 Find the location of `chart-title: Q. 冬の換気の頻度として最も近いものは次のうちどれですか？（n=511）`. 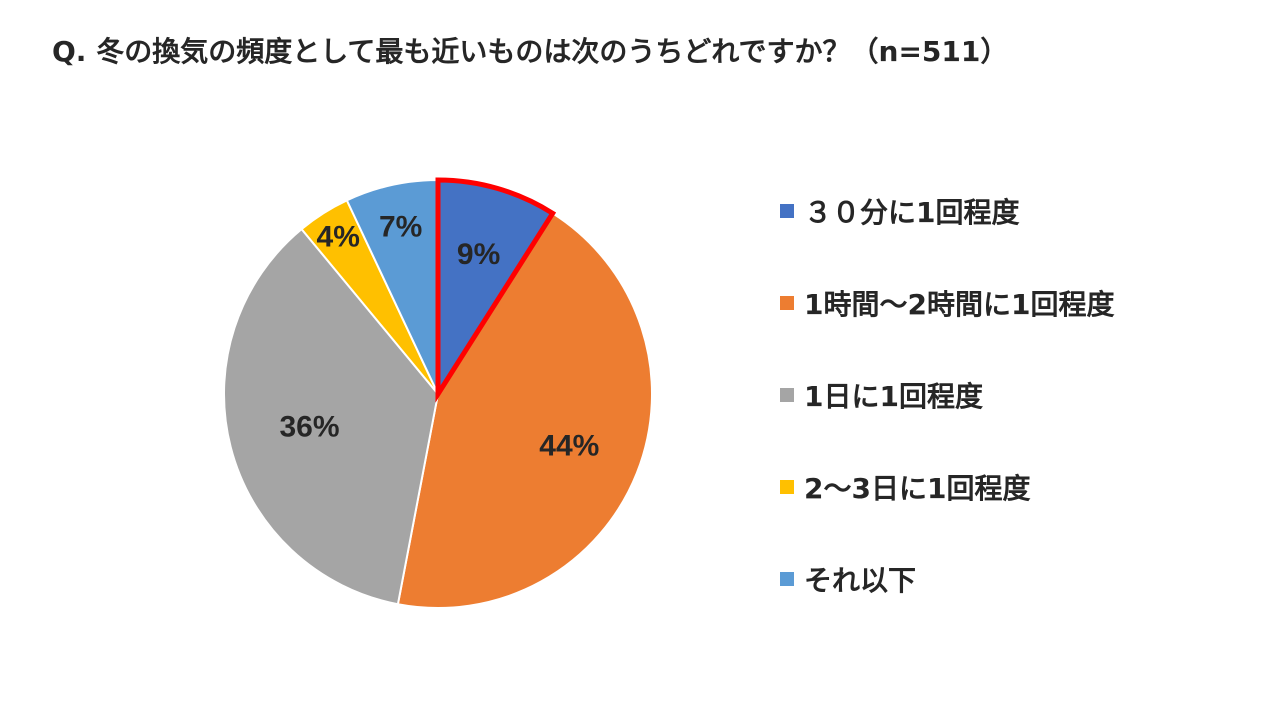

chart-title: Q. 冬の換気の頻度として最も近いものは次のうちどれですか？（n=511） is located at coordinates (530, 51).